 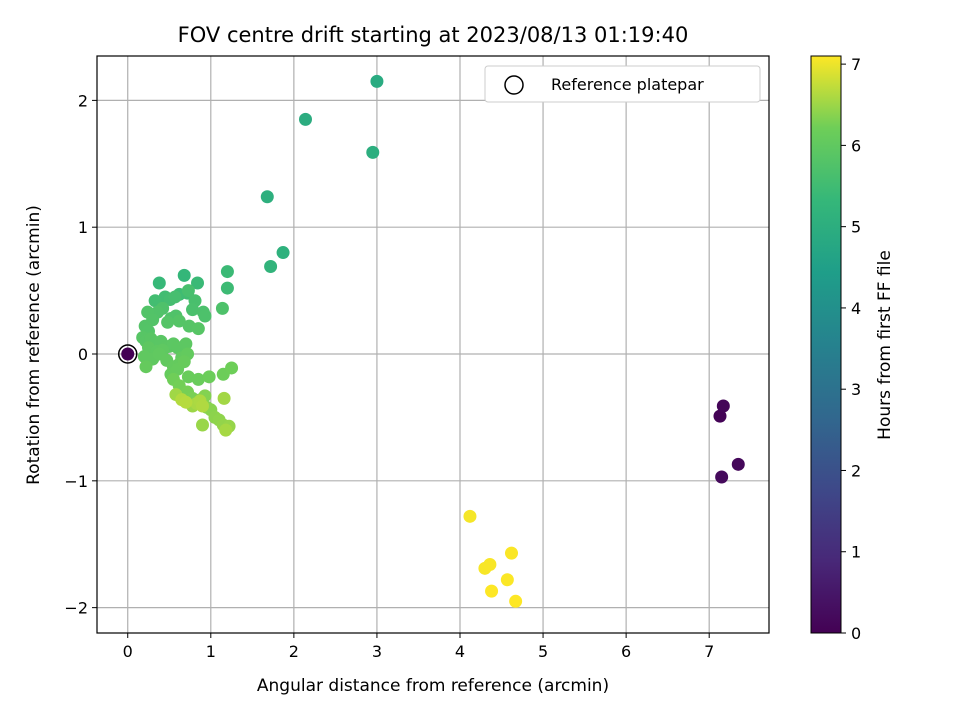 What do you see at coordinates (856, 227) in the screenshot?
I see `colorbar-tick-label: 5` at bounding box center [856, 227].